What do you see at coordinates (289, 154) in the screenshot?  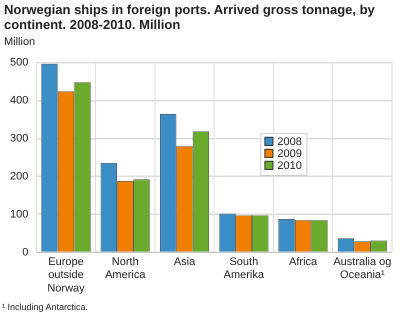 I see `legend-label: 2009` at bounding box center [289, 154].